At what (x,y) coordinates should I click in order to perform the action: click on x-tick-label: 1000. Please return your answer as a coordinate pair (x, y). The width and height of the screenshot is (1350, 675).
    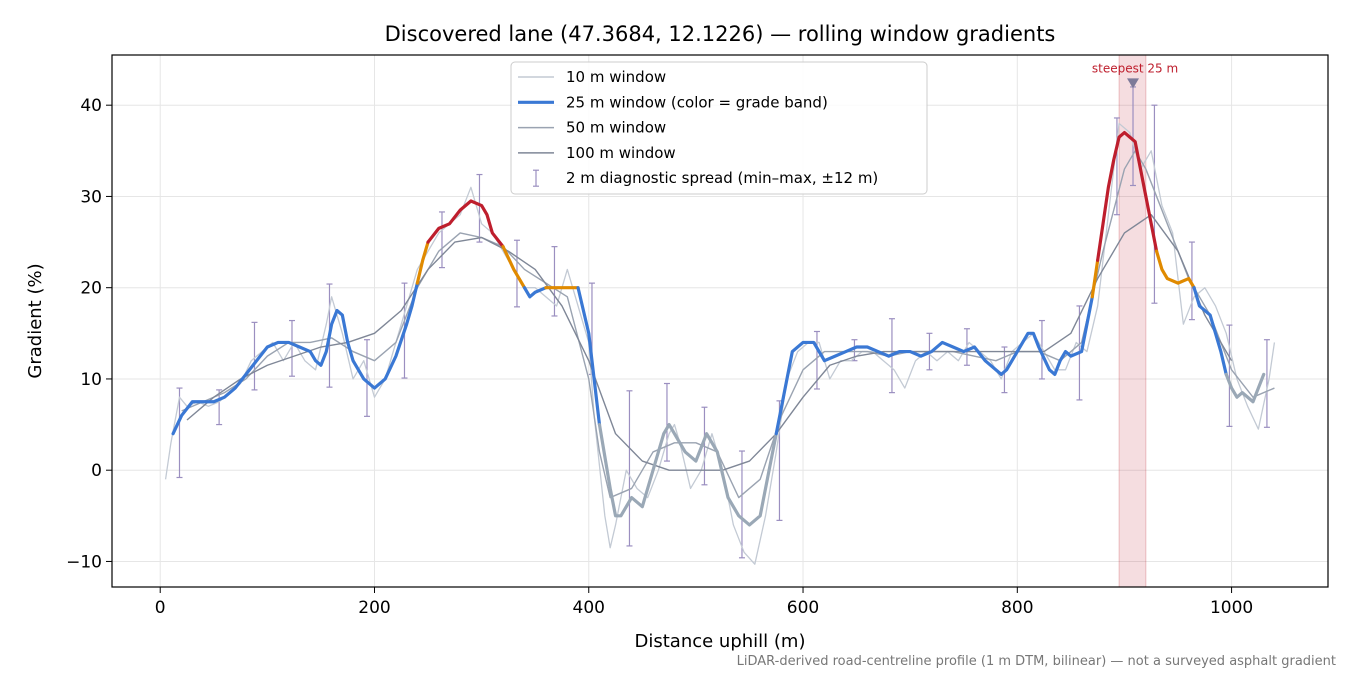
    Looking at the image, I should click on (1231, 608).